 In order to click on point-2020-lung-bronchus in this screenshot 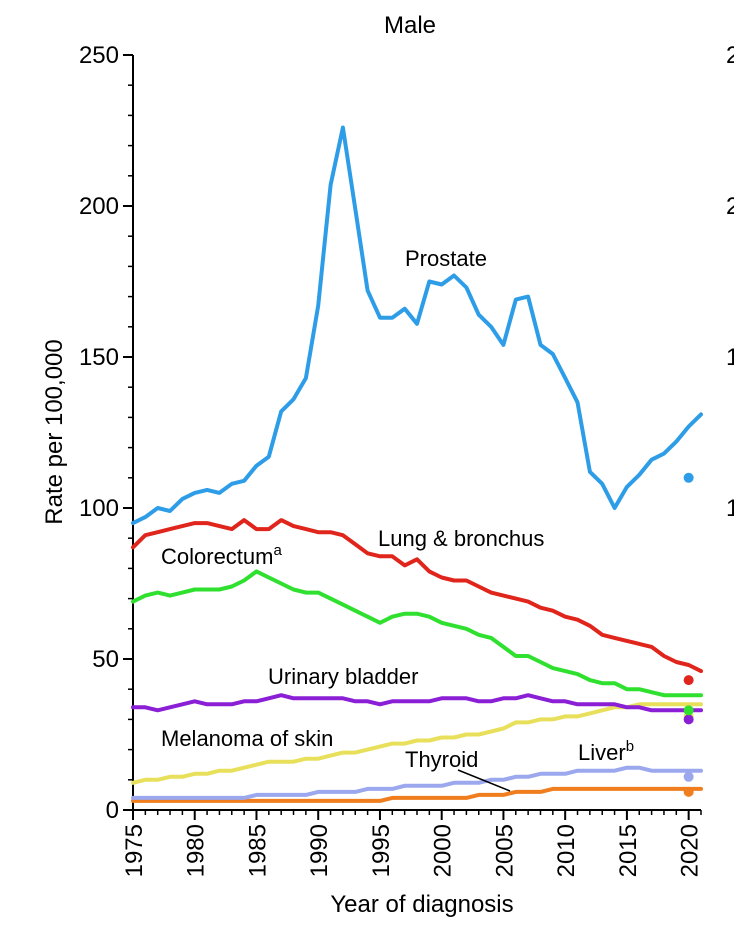, I will do `click(688, 680)`.